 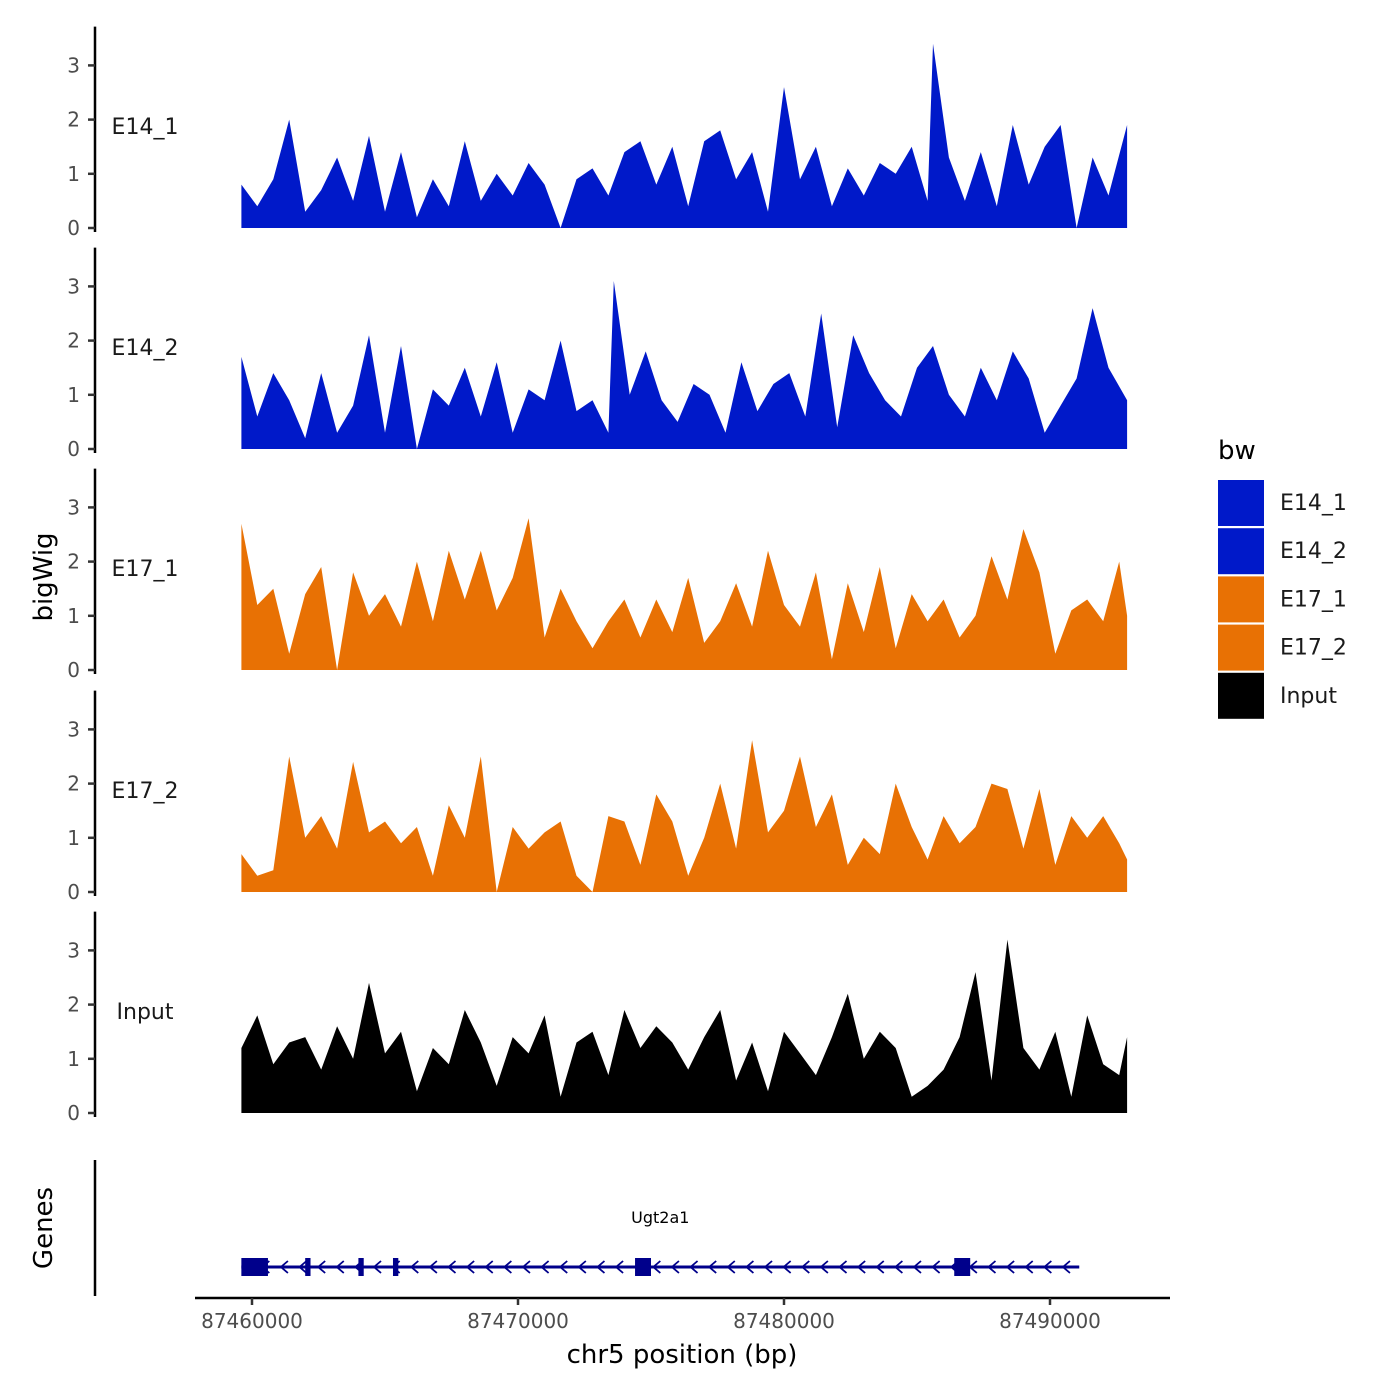 I want to click on track-label-E14_2: E14_2, so click(x=145, y=348).